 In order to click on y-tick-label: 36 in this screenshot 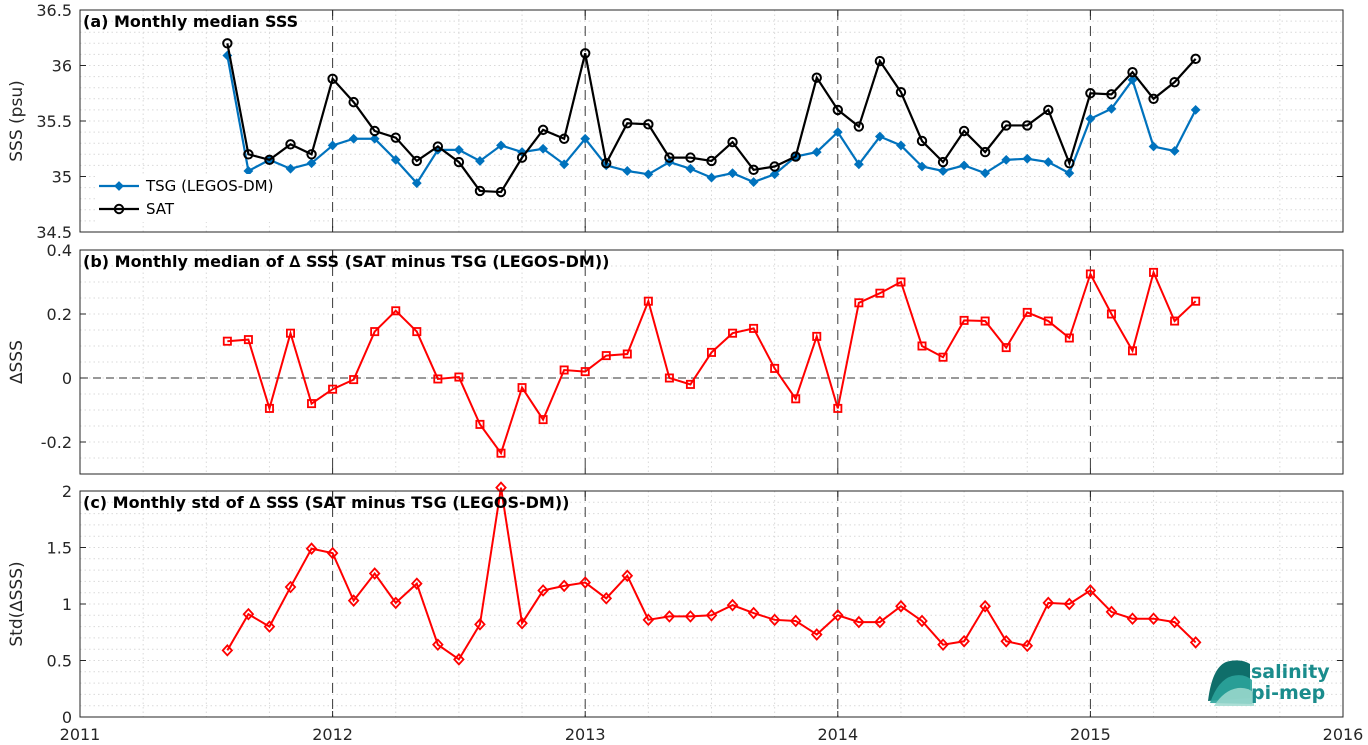, I will do `click(62, 66)`.